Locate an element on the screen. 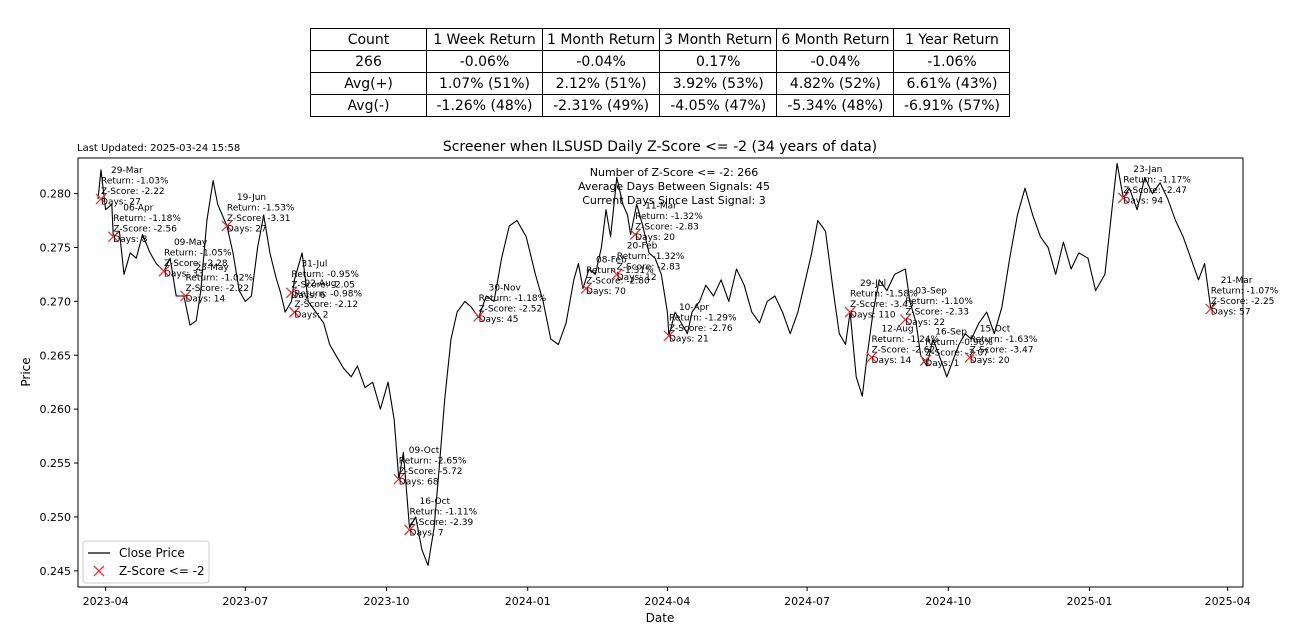 The width and height of the screenshot is (1292, 634). signal-annotation: Z-Score: -2.28 is located at coordinates (196, 264).